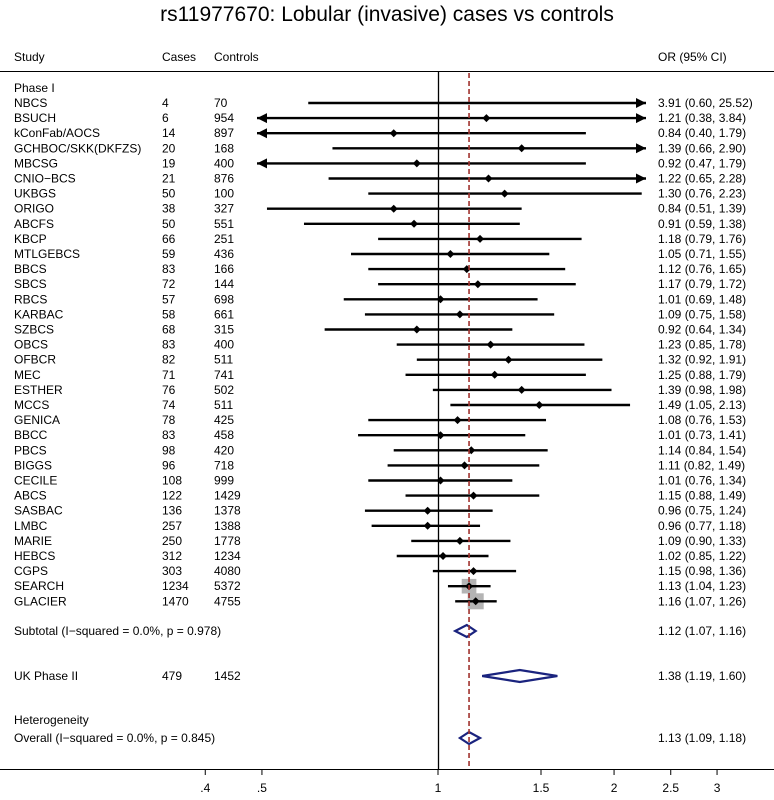 Image resolution: width=774 pixels, height=800 pixels. I want to click on or-ci-kbcp: 1.18 (0.79, 1.76), so click(702, 239).